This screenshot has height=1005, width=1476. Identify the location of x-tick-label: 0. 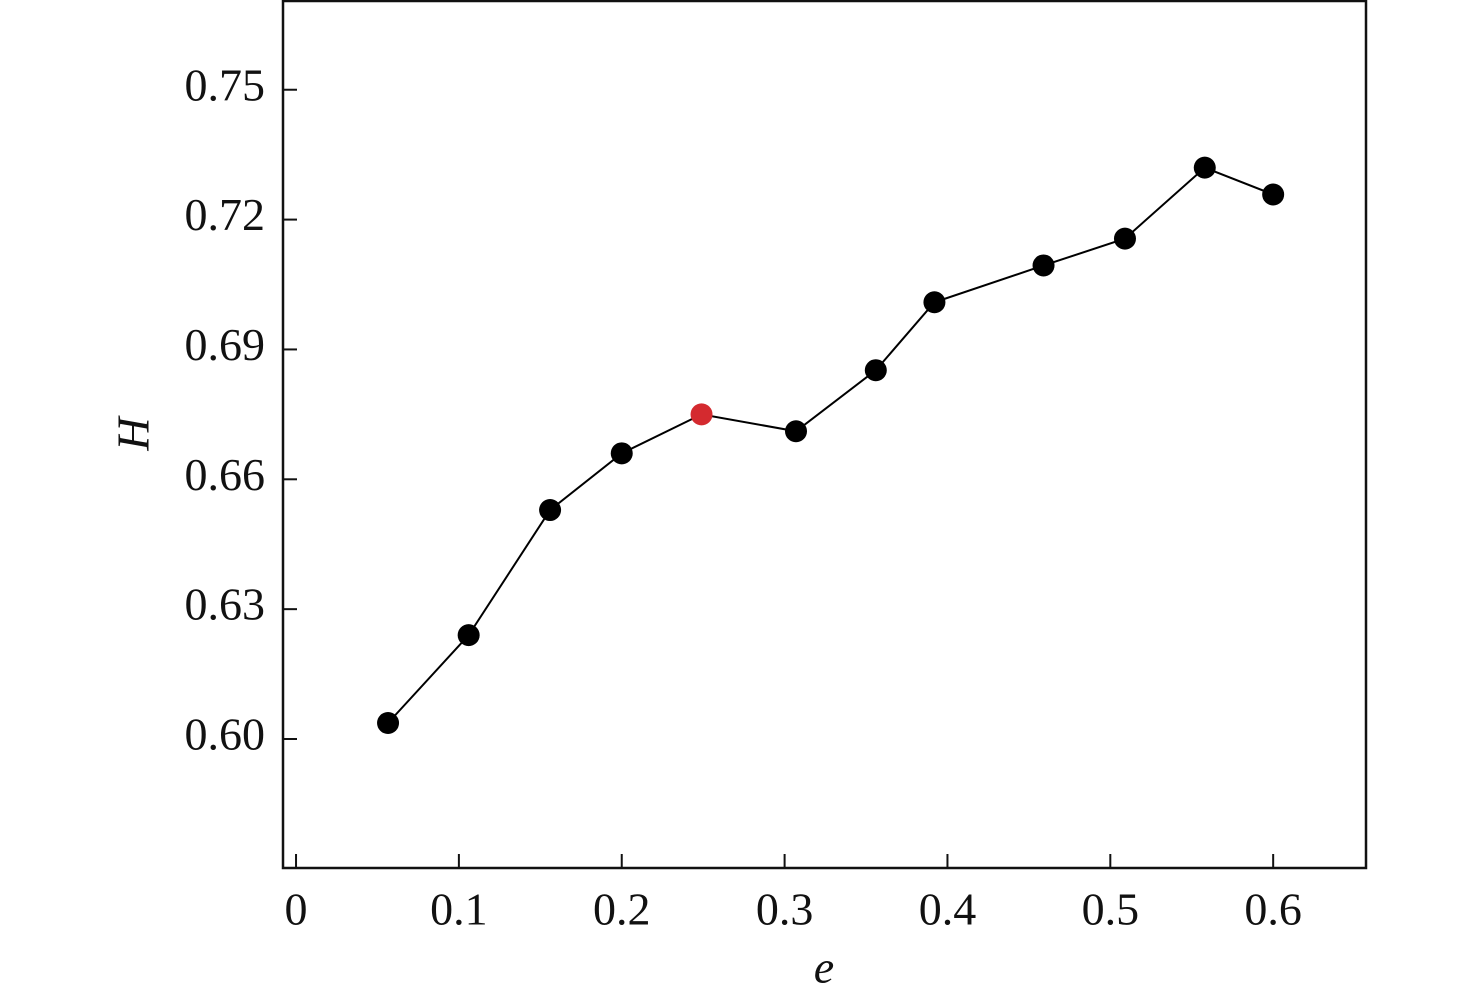
(296, 909).